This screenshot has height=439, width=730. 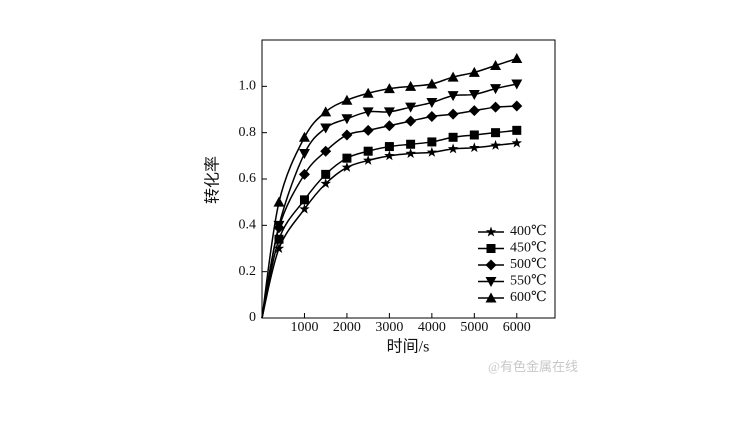 What do you see at coordinates (432, 327) in the screenshot?
I see `x-tick-label: 4000` at bounding box center [432, 327].